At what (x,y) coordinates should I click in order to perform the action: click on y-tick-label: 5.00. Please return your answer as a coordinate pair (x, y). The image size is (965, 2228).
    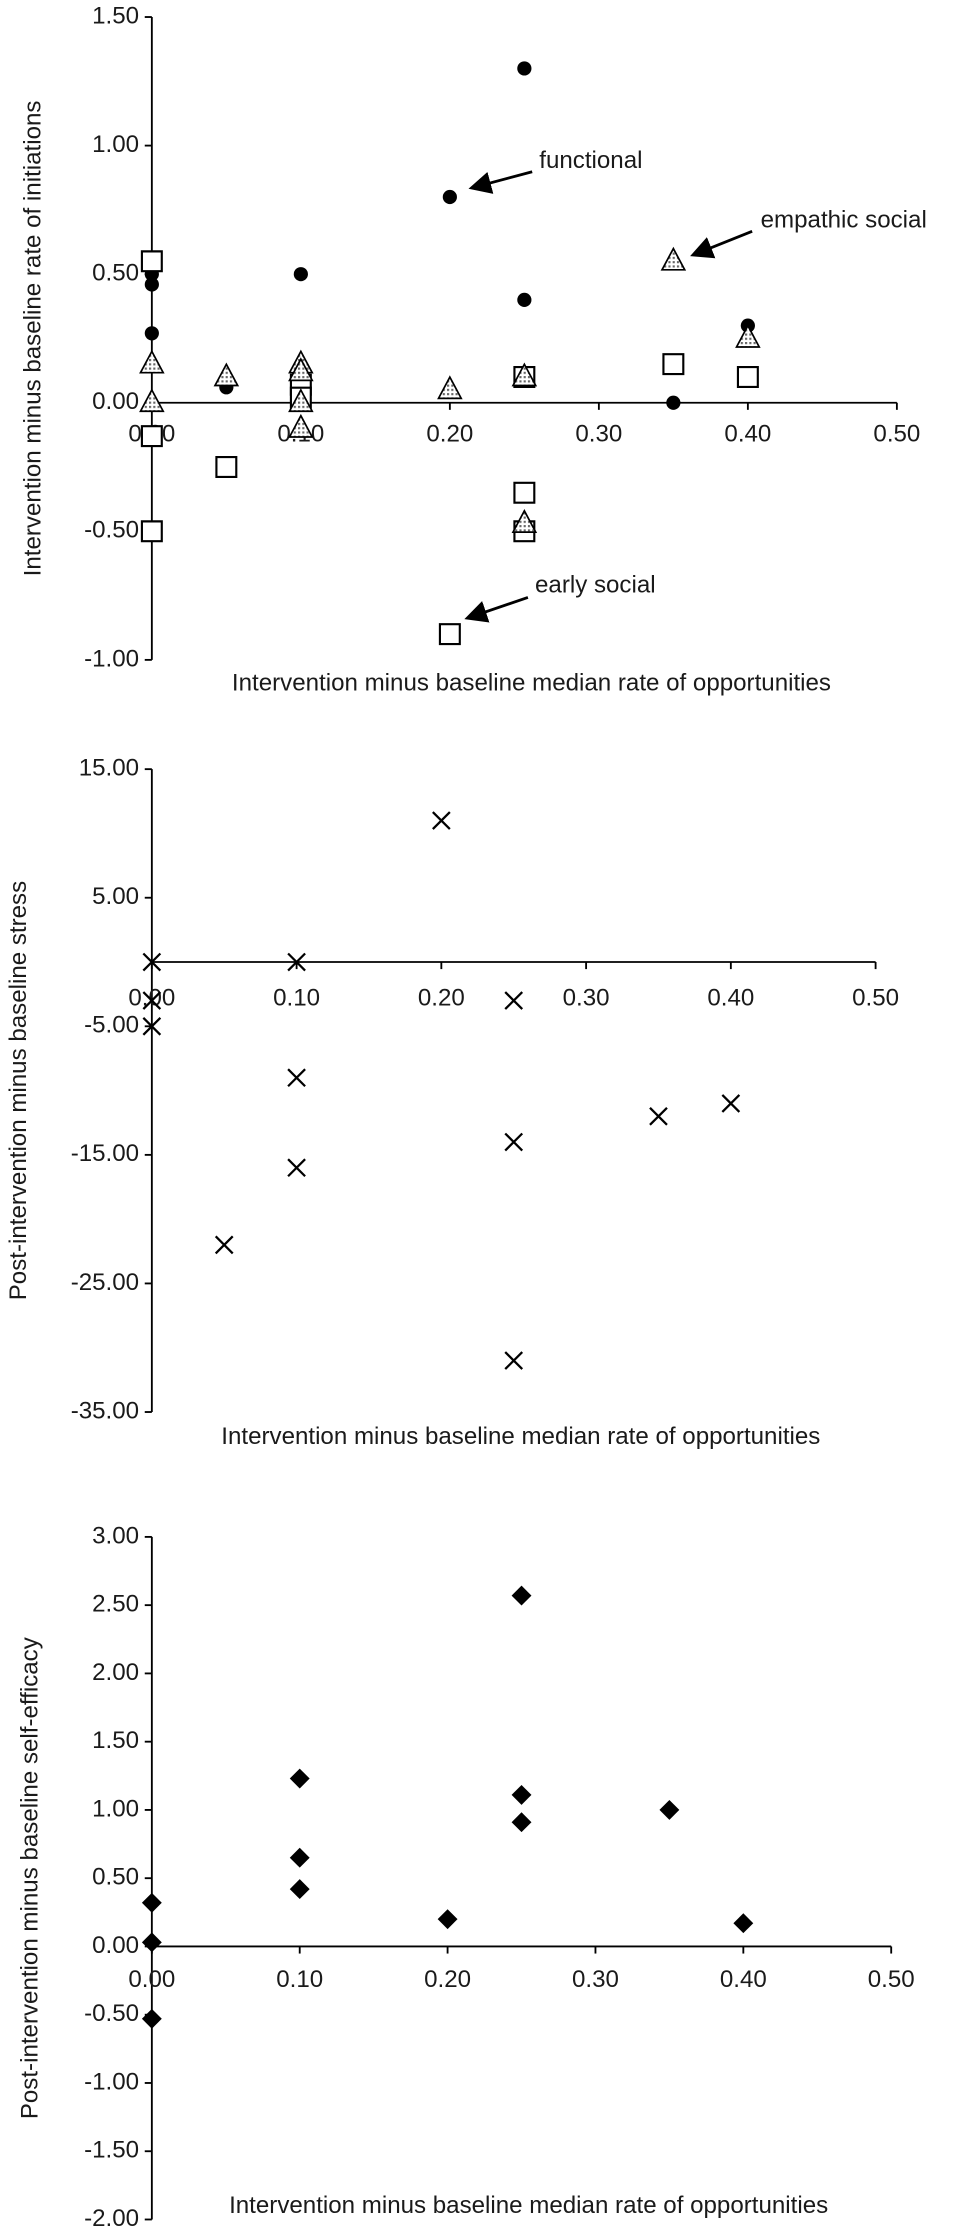
    Looking at the image, I should click on (115, 896).